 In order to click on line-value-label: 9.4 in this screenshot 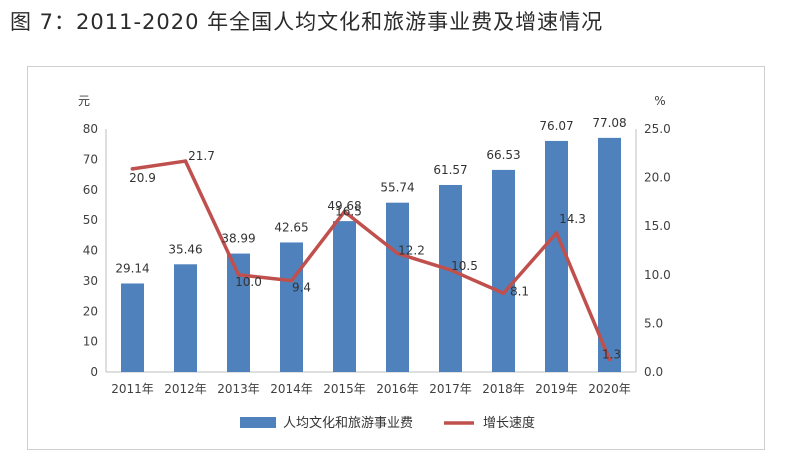, I will do `click(301, 288)`.